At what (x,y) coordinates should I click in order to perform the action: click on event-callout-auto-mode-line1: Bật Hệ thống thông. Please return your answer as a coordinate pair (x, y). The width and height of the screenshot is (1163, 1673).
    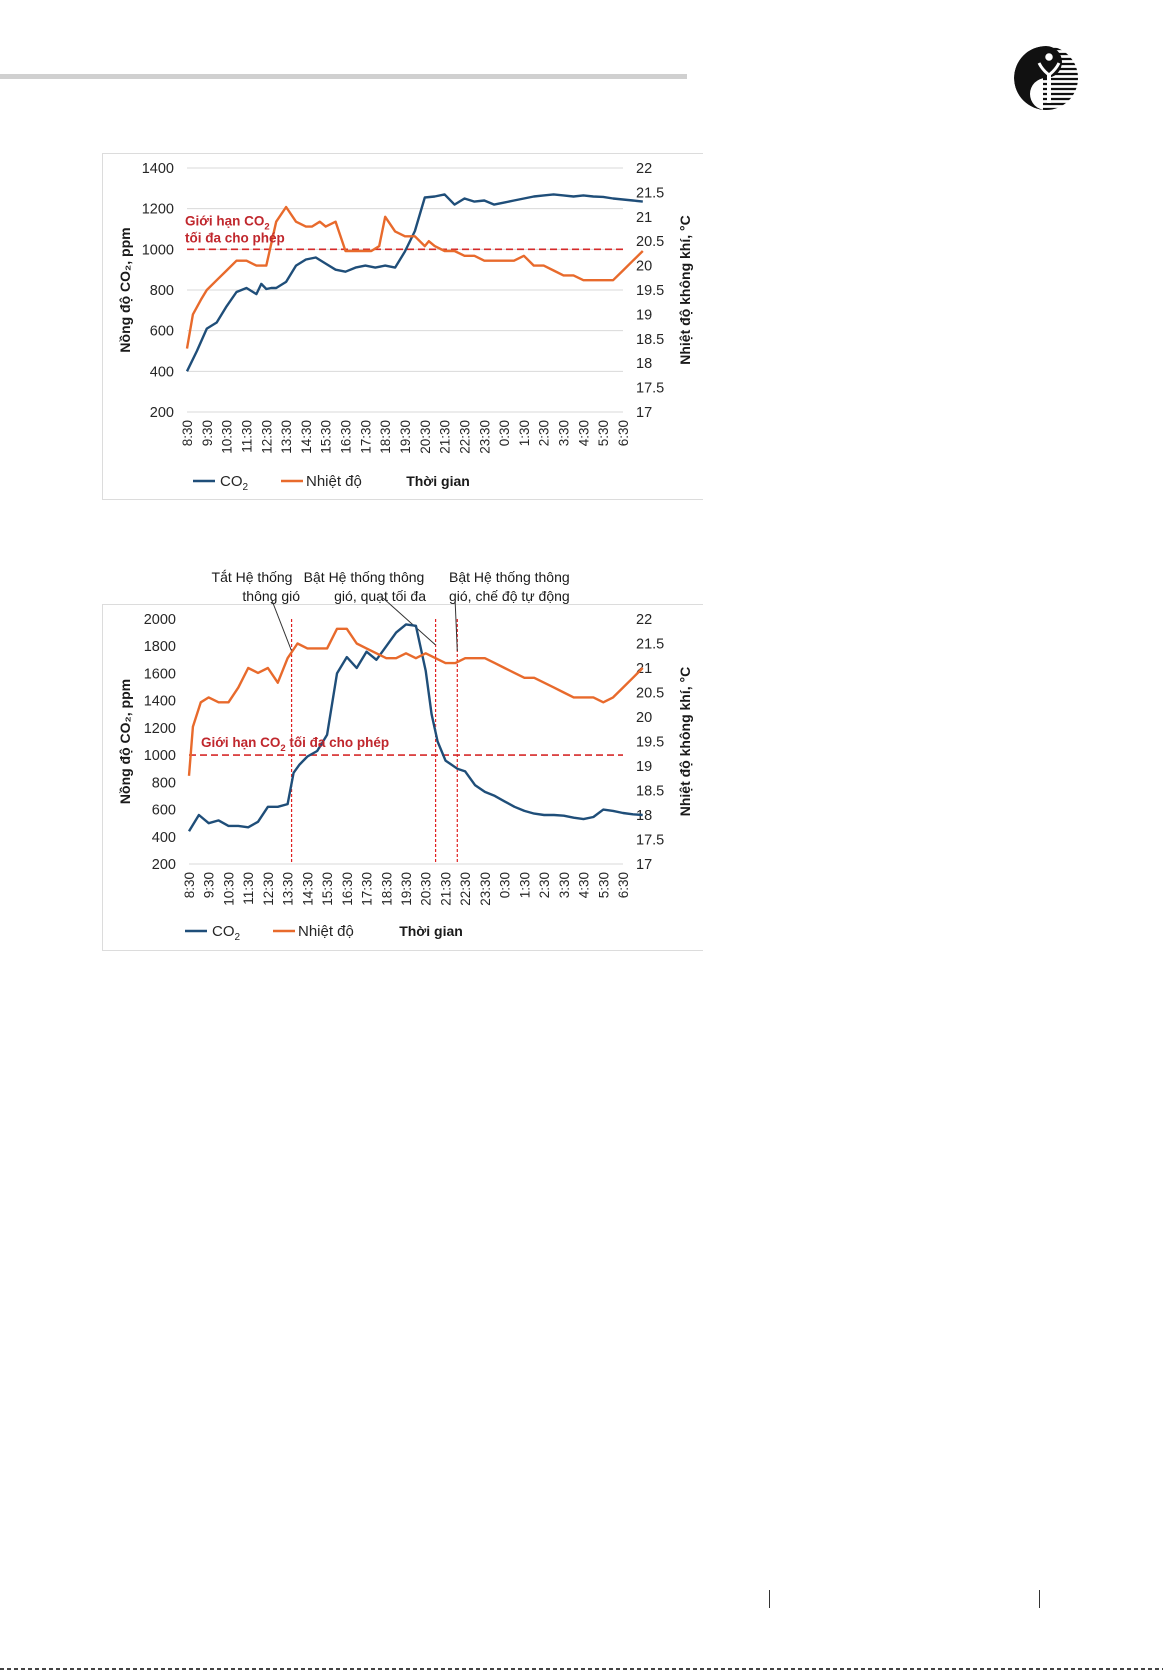
    Looking at the image, I should click on (509, 577).